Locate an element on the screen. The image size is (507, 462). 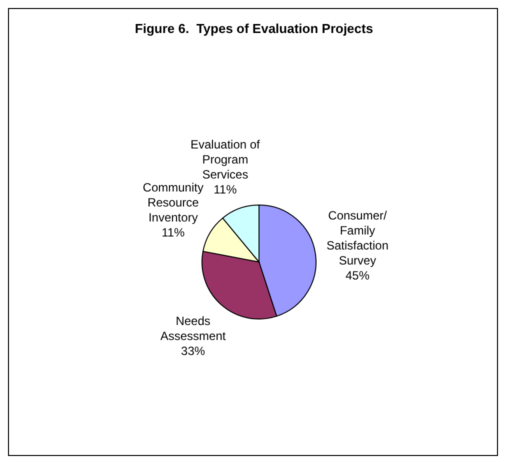
data-label: 33% is located at coordinates (193, 351).